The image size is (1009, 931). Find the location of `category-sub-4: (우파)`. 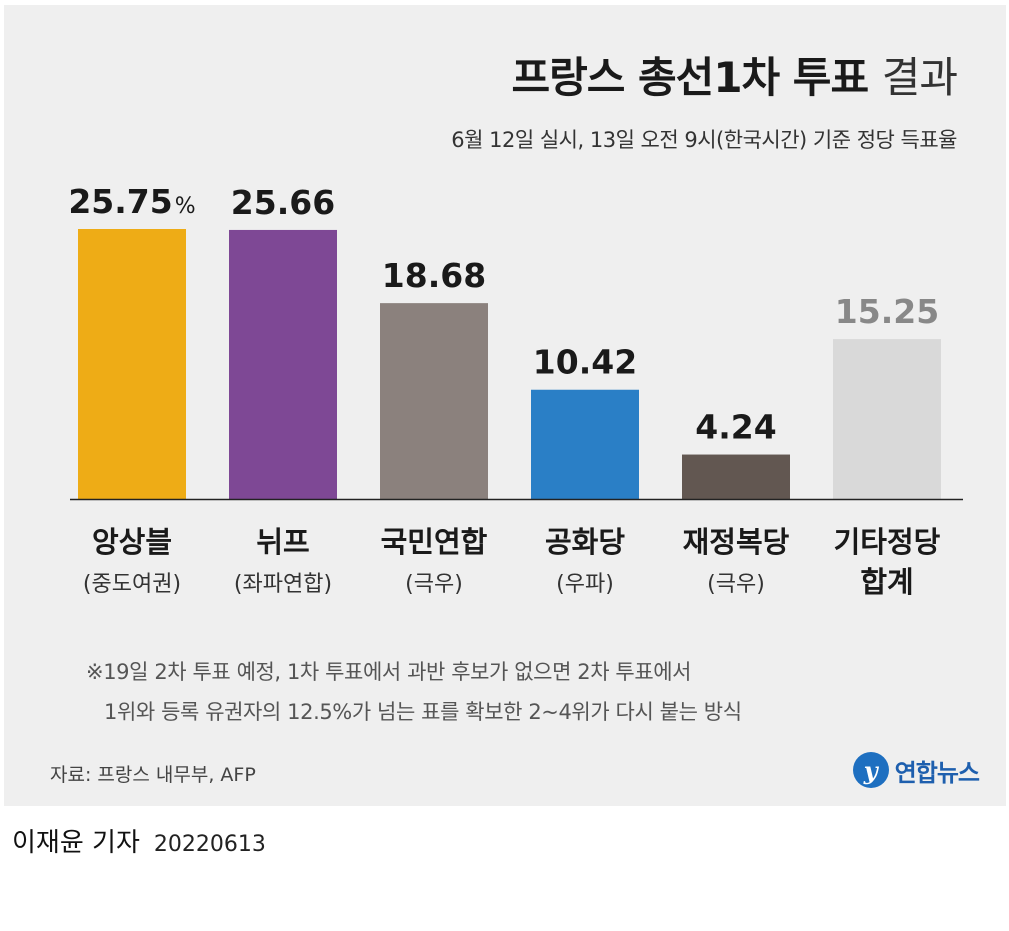

category-sub-4: (우파) is located at coordinates (585, 584).